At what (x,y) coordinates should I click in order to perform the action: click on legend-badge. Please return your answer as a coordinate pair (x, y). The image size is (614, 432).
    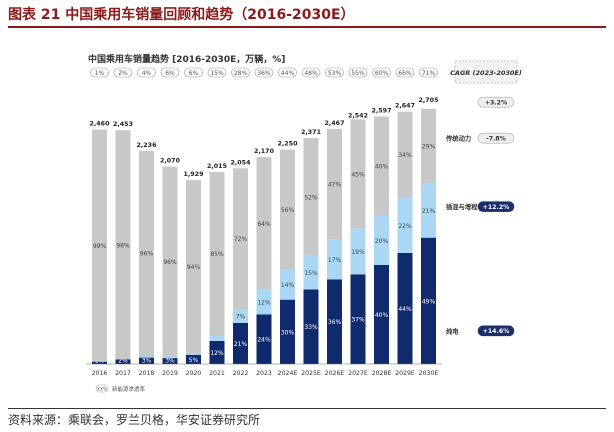
    Looking at the image, I should click on (102, 388).